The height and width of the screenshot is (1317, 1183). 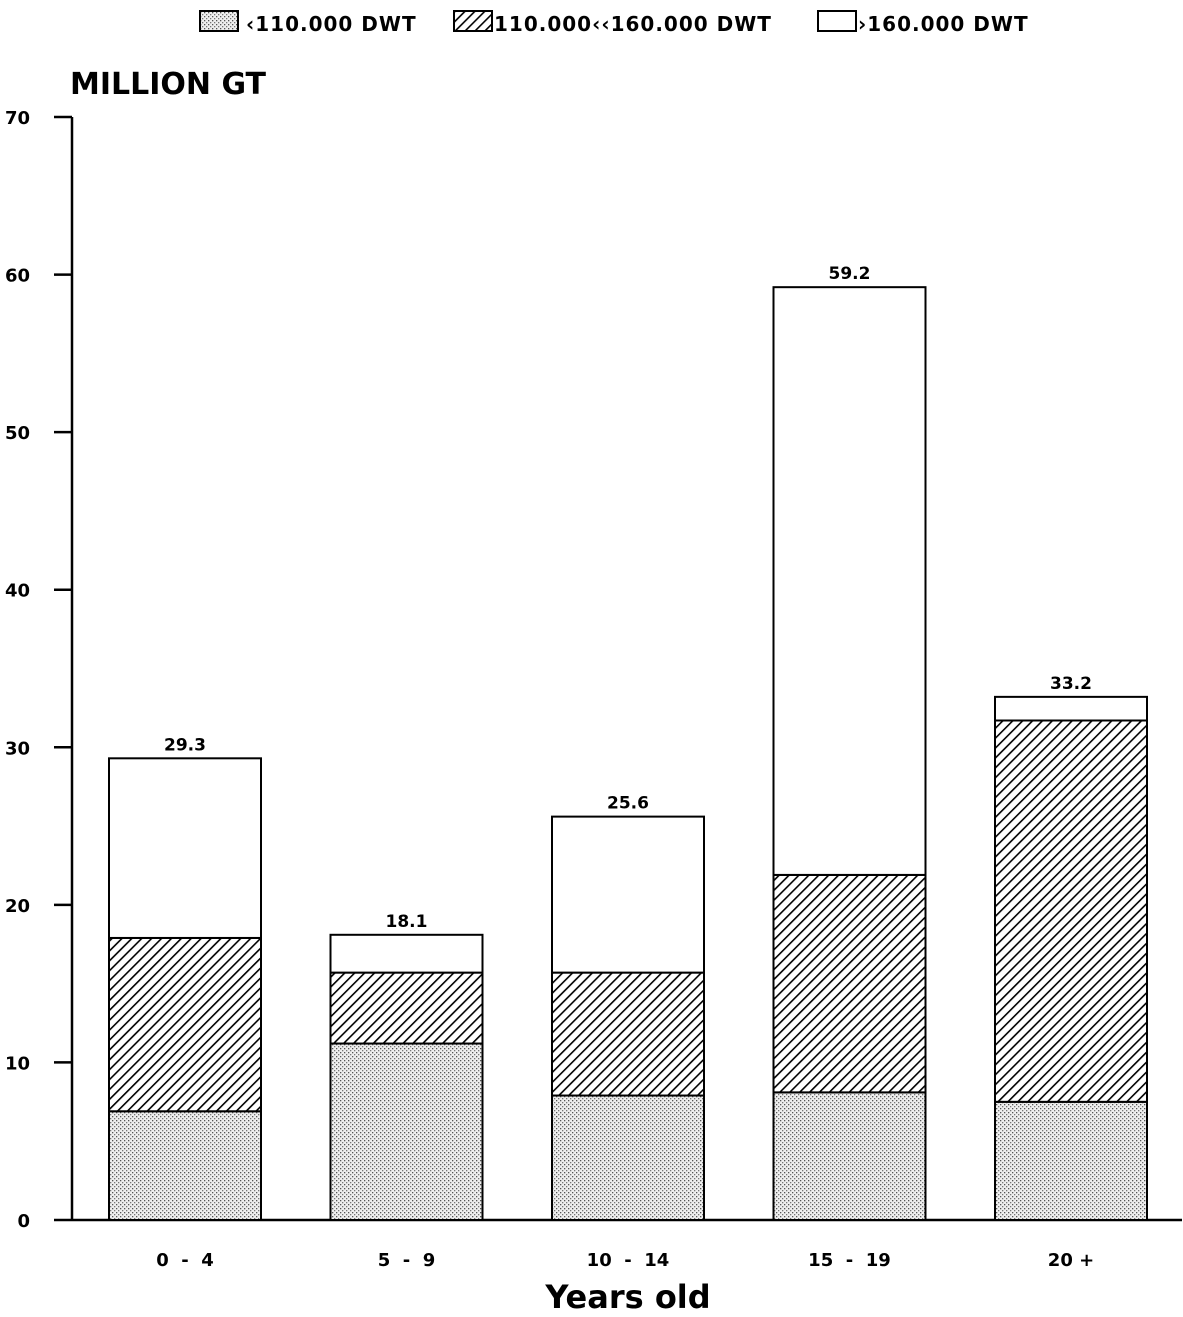 I want to click on y-tick-label: 40, so click(x=17, y=591).